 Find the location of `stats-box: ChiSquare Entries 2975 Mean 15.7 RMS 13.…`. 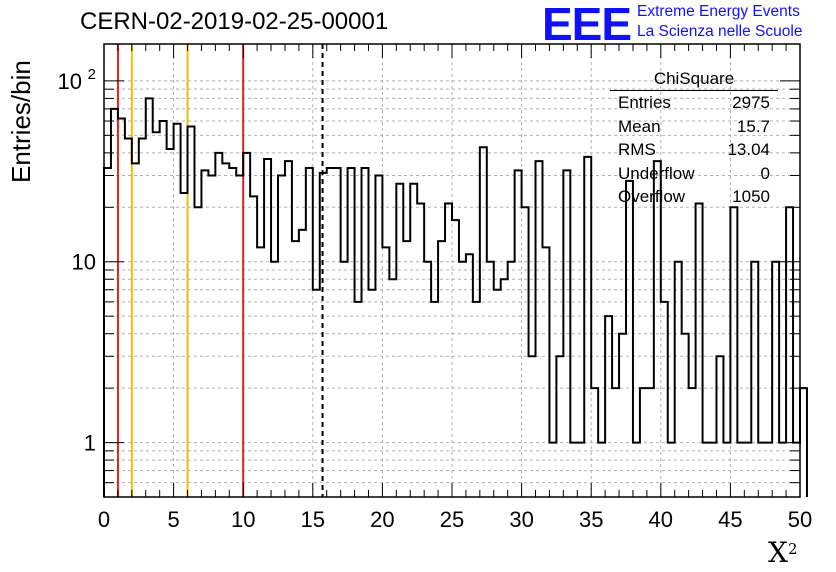

stats-box: ChiSquare Entries 2975 Mean 15.7 RMS 13.… is located at coordinates (693, 138).